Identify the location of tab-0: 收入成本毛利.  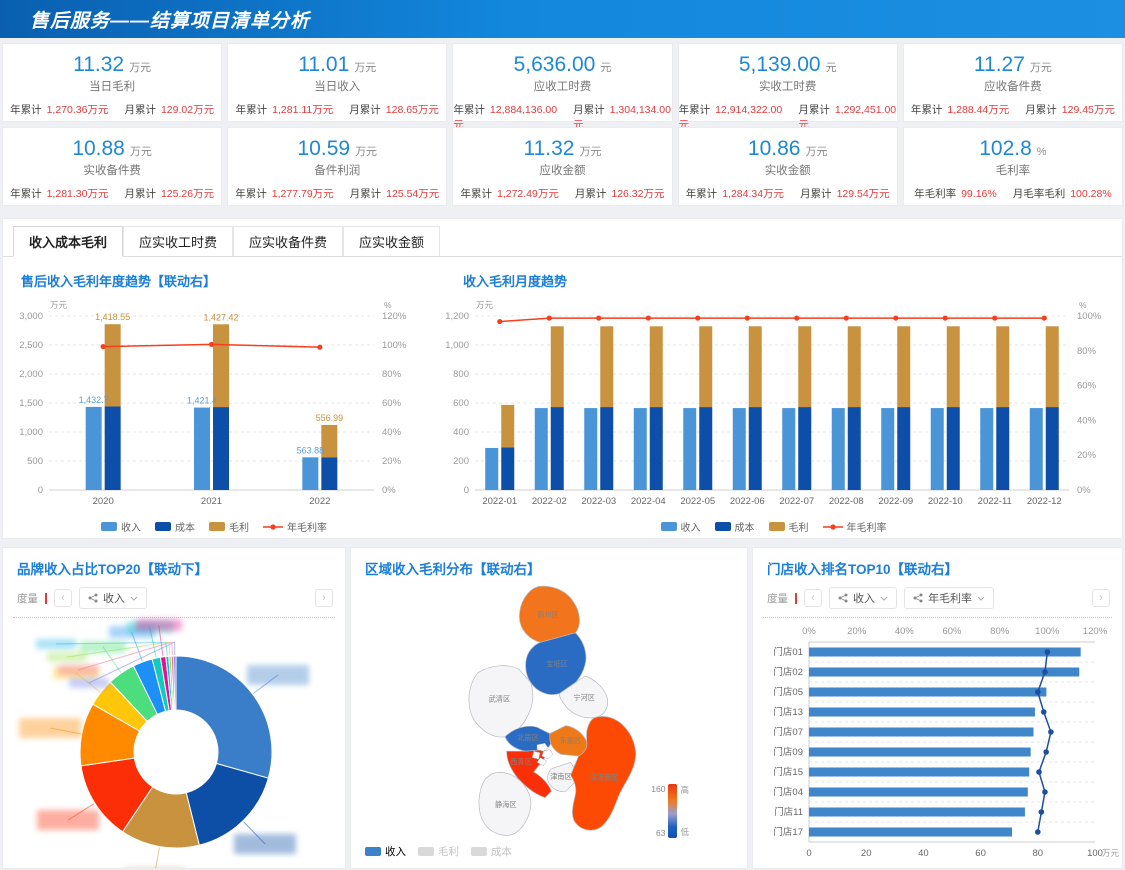
(68, 241).